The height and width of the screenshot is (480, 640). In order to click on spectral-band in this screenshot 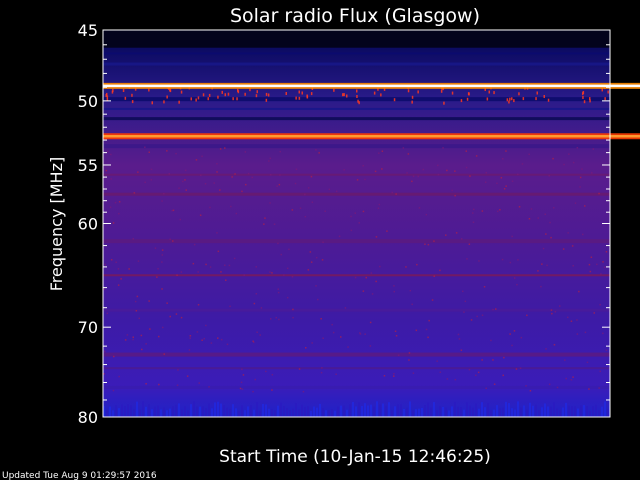, I will do `click(356, 119)`.